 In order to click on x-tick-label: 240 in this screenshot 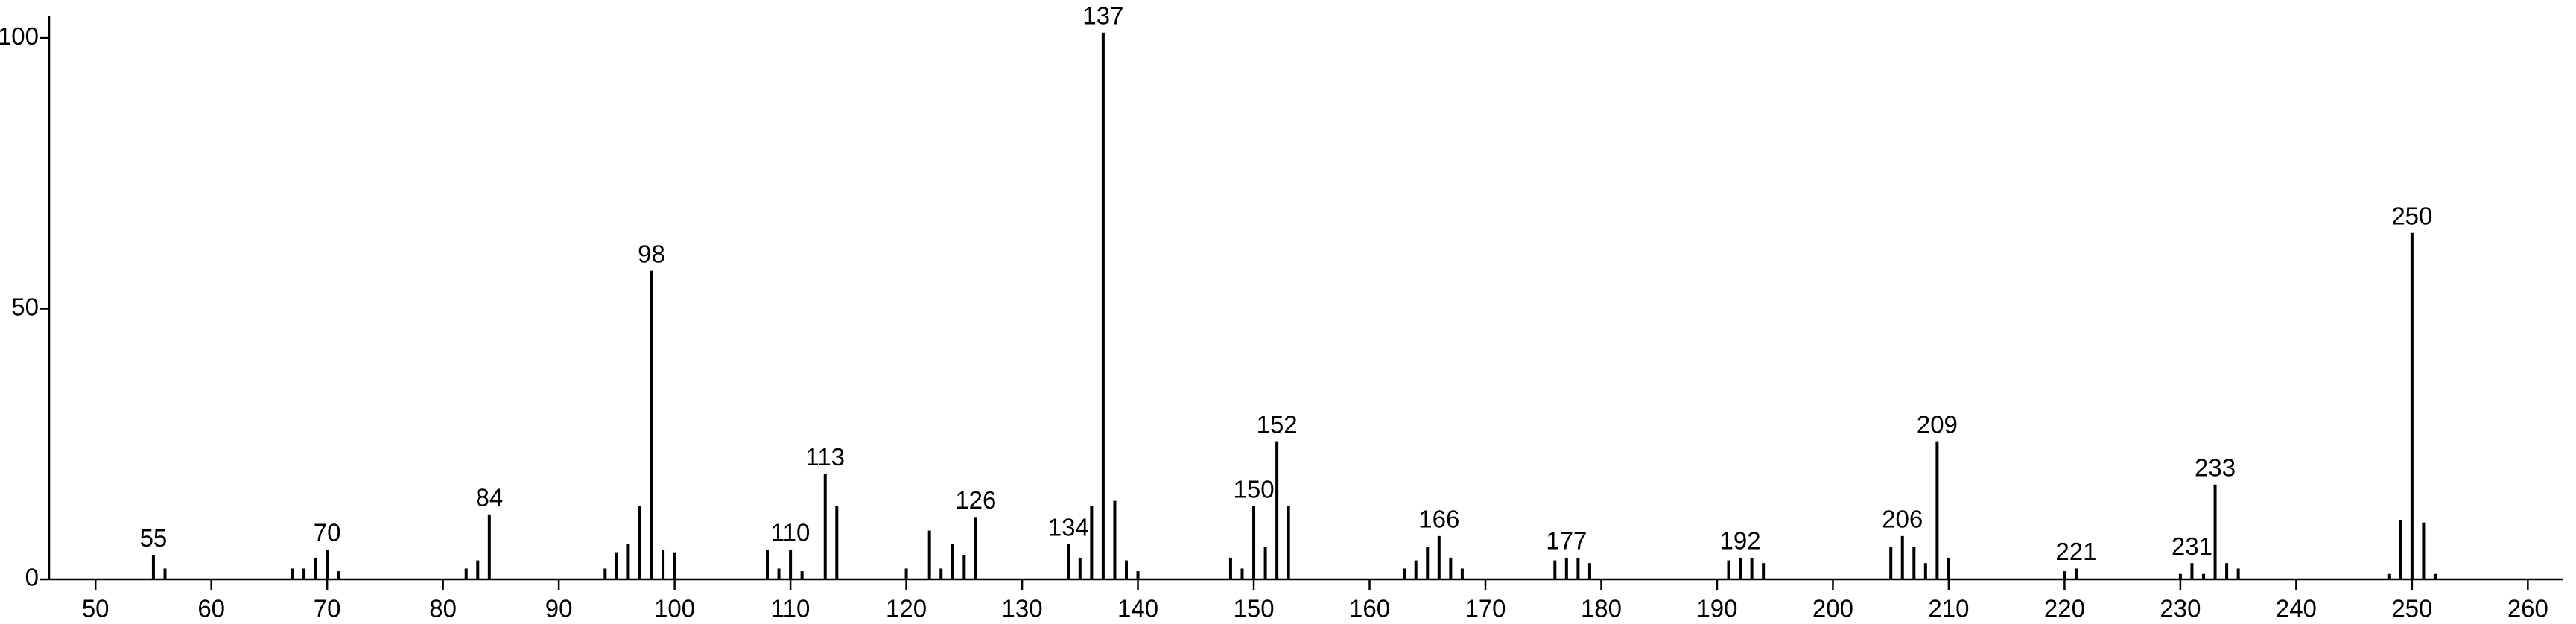, I will do `click(2297, 609)`.